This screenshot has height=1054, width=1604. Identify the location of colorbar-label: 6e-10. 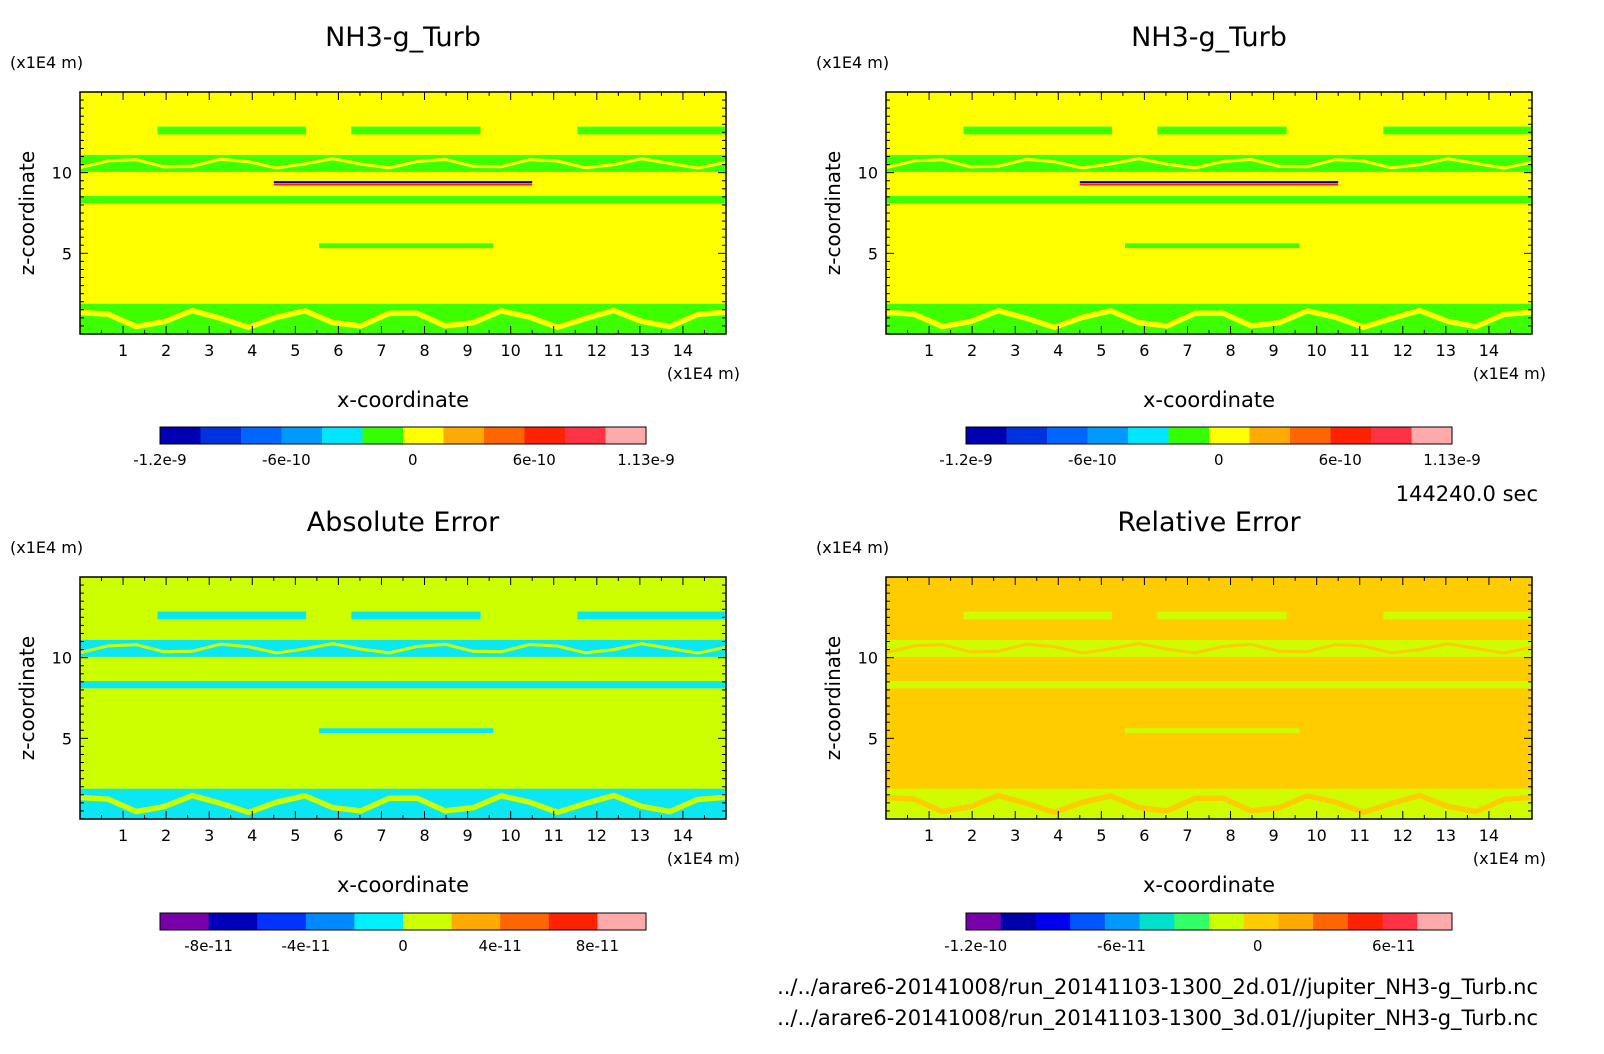
(1340, 460).